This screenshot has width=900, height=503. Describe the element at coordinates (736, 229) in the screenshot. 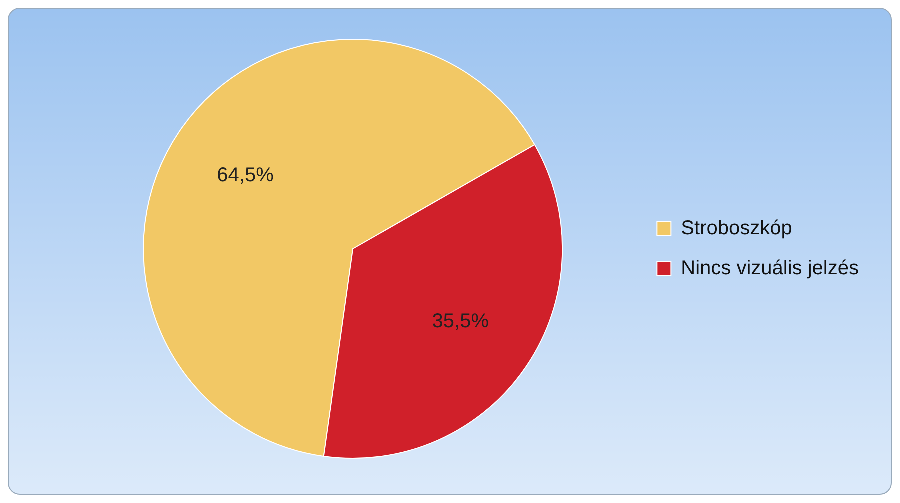

I see `legend-label: Stroboszkóp` at that location.